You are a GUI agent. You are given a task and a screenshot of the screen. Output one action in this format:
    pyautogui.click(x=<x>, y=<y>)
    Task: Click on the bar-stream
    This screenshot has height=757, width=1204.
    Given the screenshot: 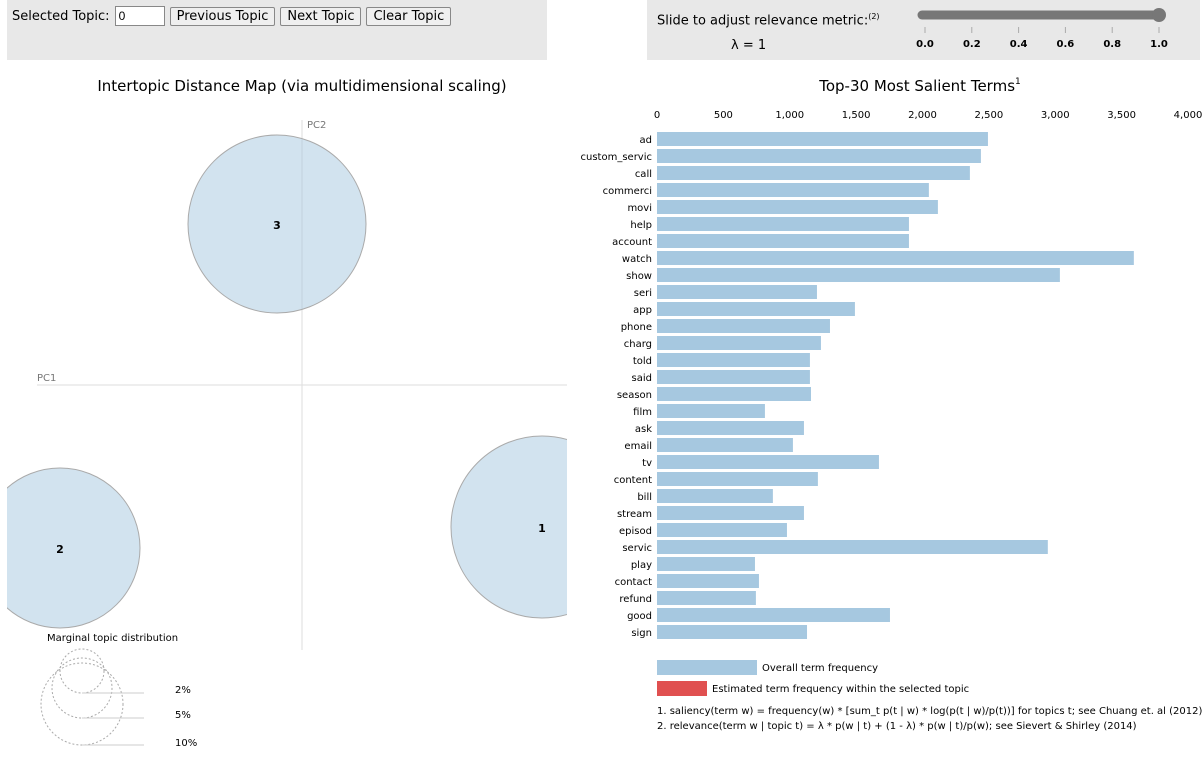 What is the action you would take?
    pyautogui.click(x=730, y=513)
    